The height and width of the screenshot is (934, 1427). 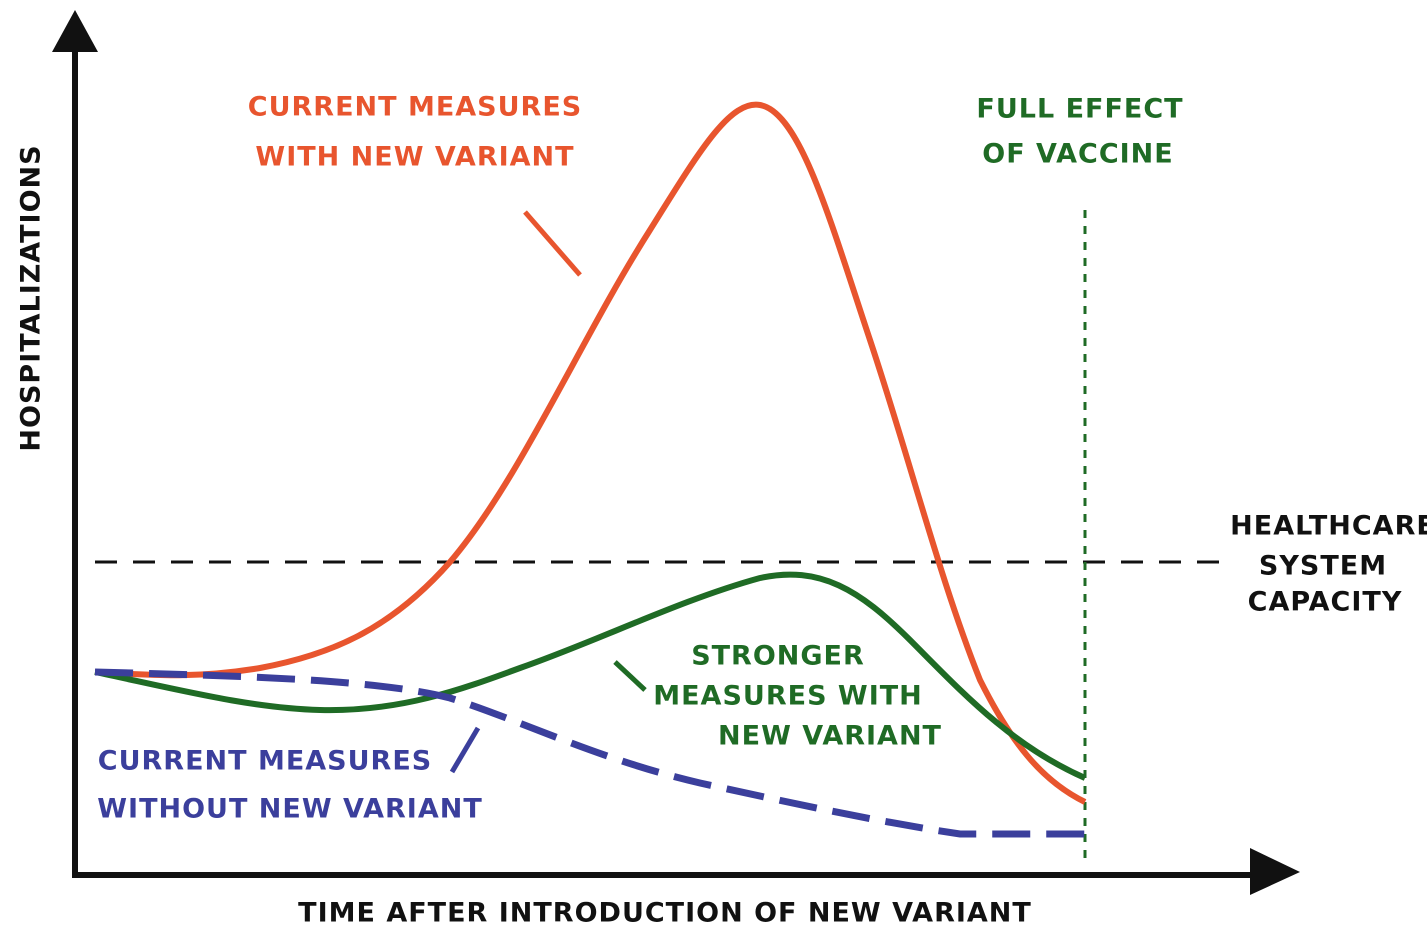 What do you see at coordinates (778, 656) in the screenshot?
I see `annotation: STRONGER` at bounding box center [778, 656].